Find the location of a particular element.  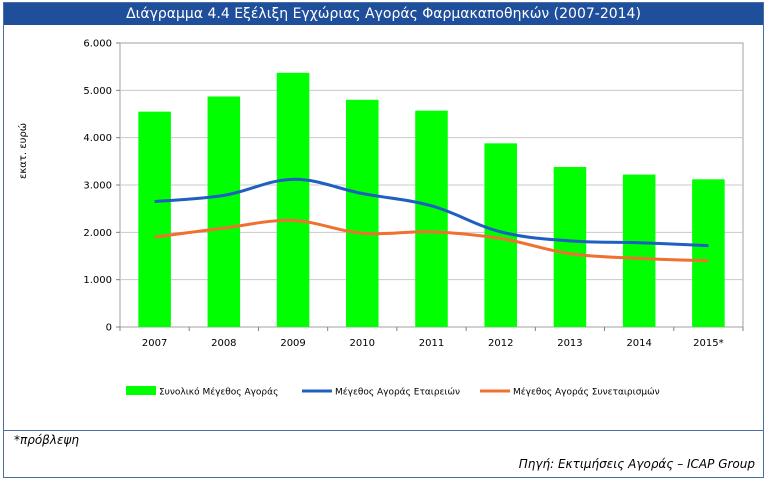

legend-label-1: Συνολικό Μέγεθος Αγοράς is located at coordinates (218, 392).